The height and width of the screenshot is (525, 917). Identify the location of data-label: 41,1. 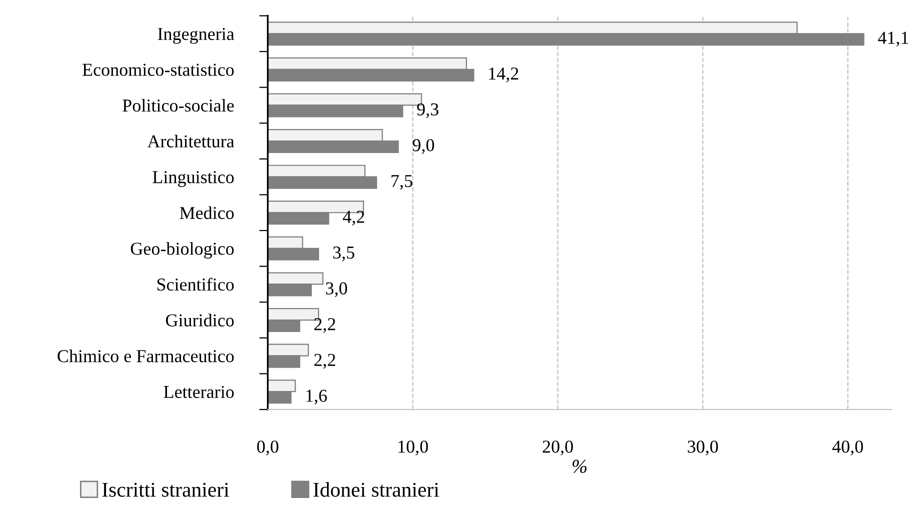
(893, 39).